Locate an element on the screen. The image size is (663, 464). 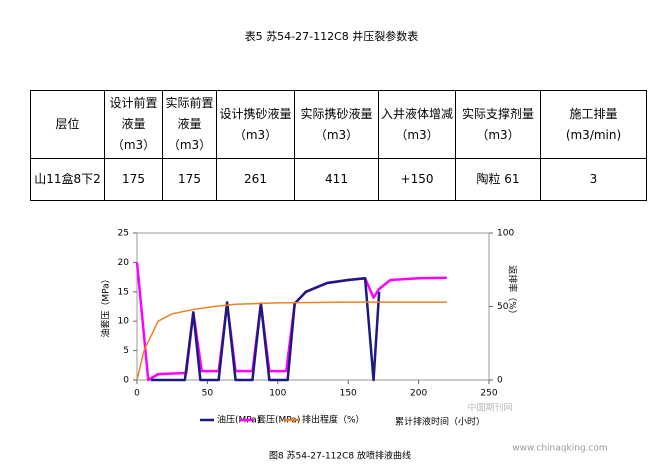
figure-caption: 图8 苏54-27-112C8 放喷排液曲线 is located at coordinates (340, 456).